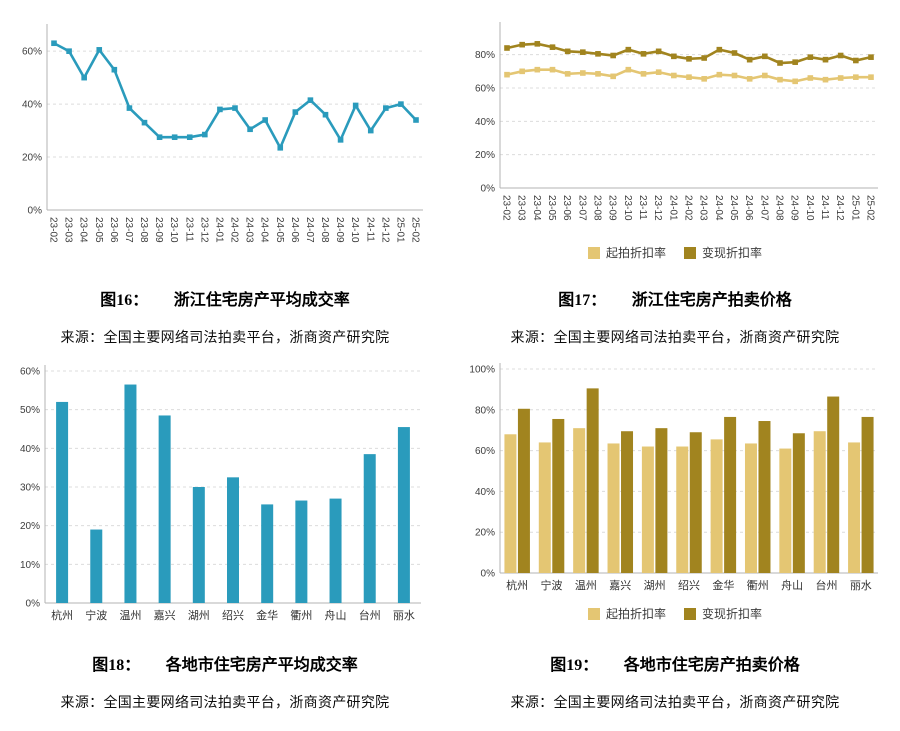  Describe the element at coordinates (485, 55) in the screenshot. I see `svg-text: 80%` at that location.